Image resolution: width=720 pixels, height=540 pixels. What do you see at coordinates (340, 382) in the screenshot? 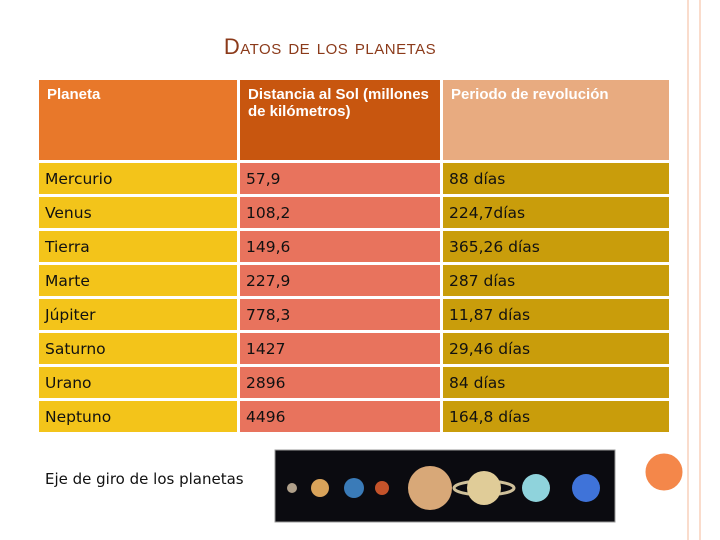
I see `table-cell: 2896` at bounding box center [340, 382].